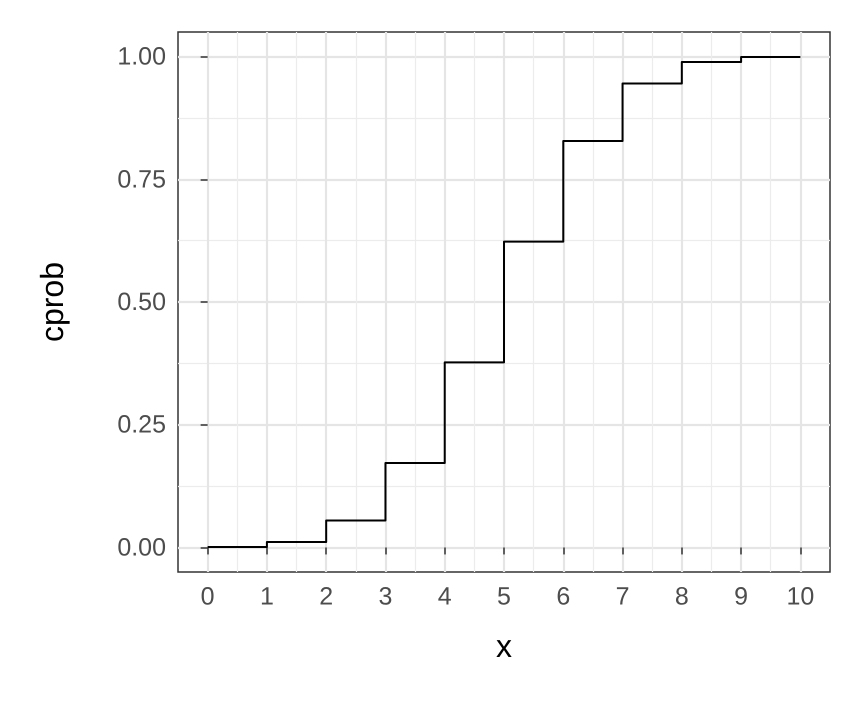 This screenshot has width=864, height=720. I want to click on x-tick-label: 0, so click(207, 596).